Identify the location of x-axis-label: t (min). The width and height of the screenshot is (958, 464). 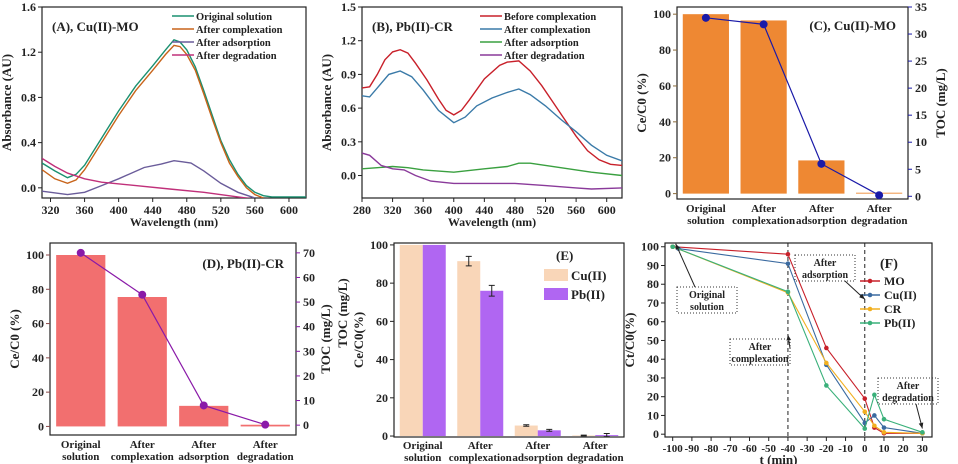
(779, 458).